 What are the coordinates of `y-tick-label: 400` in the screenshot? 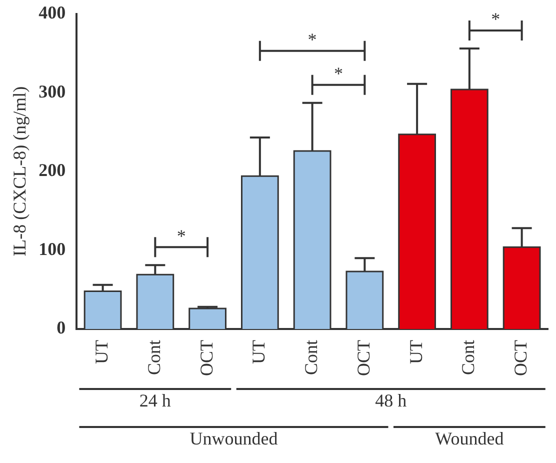 It's located at (52, 12).